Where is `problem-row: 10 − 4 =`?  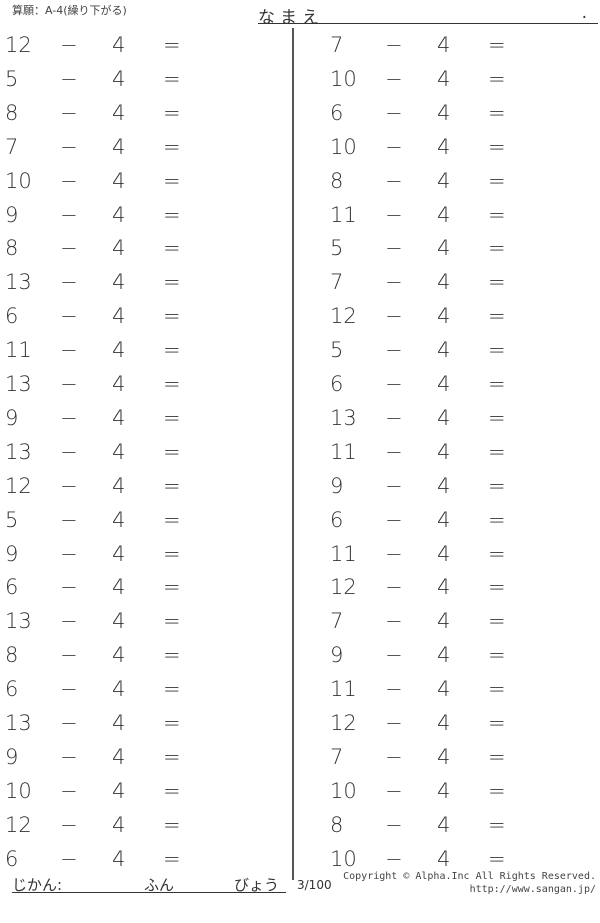 problem-row: 10 − 4 = is located at coordinates (430, 150).